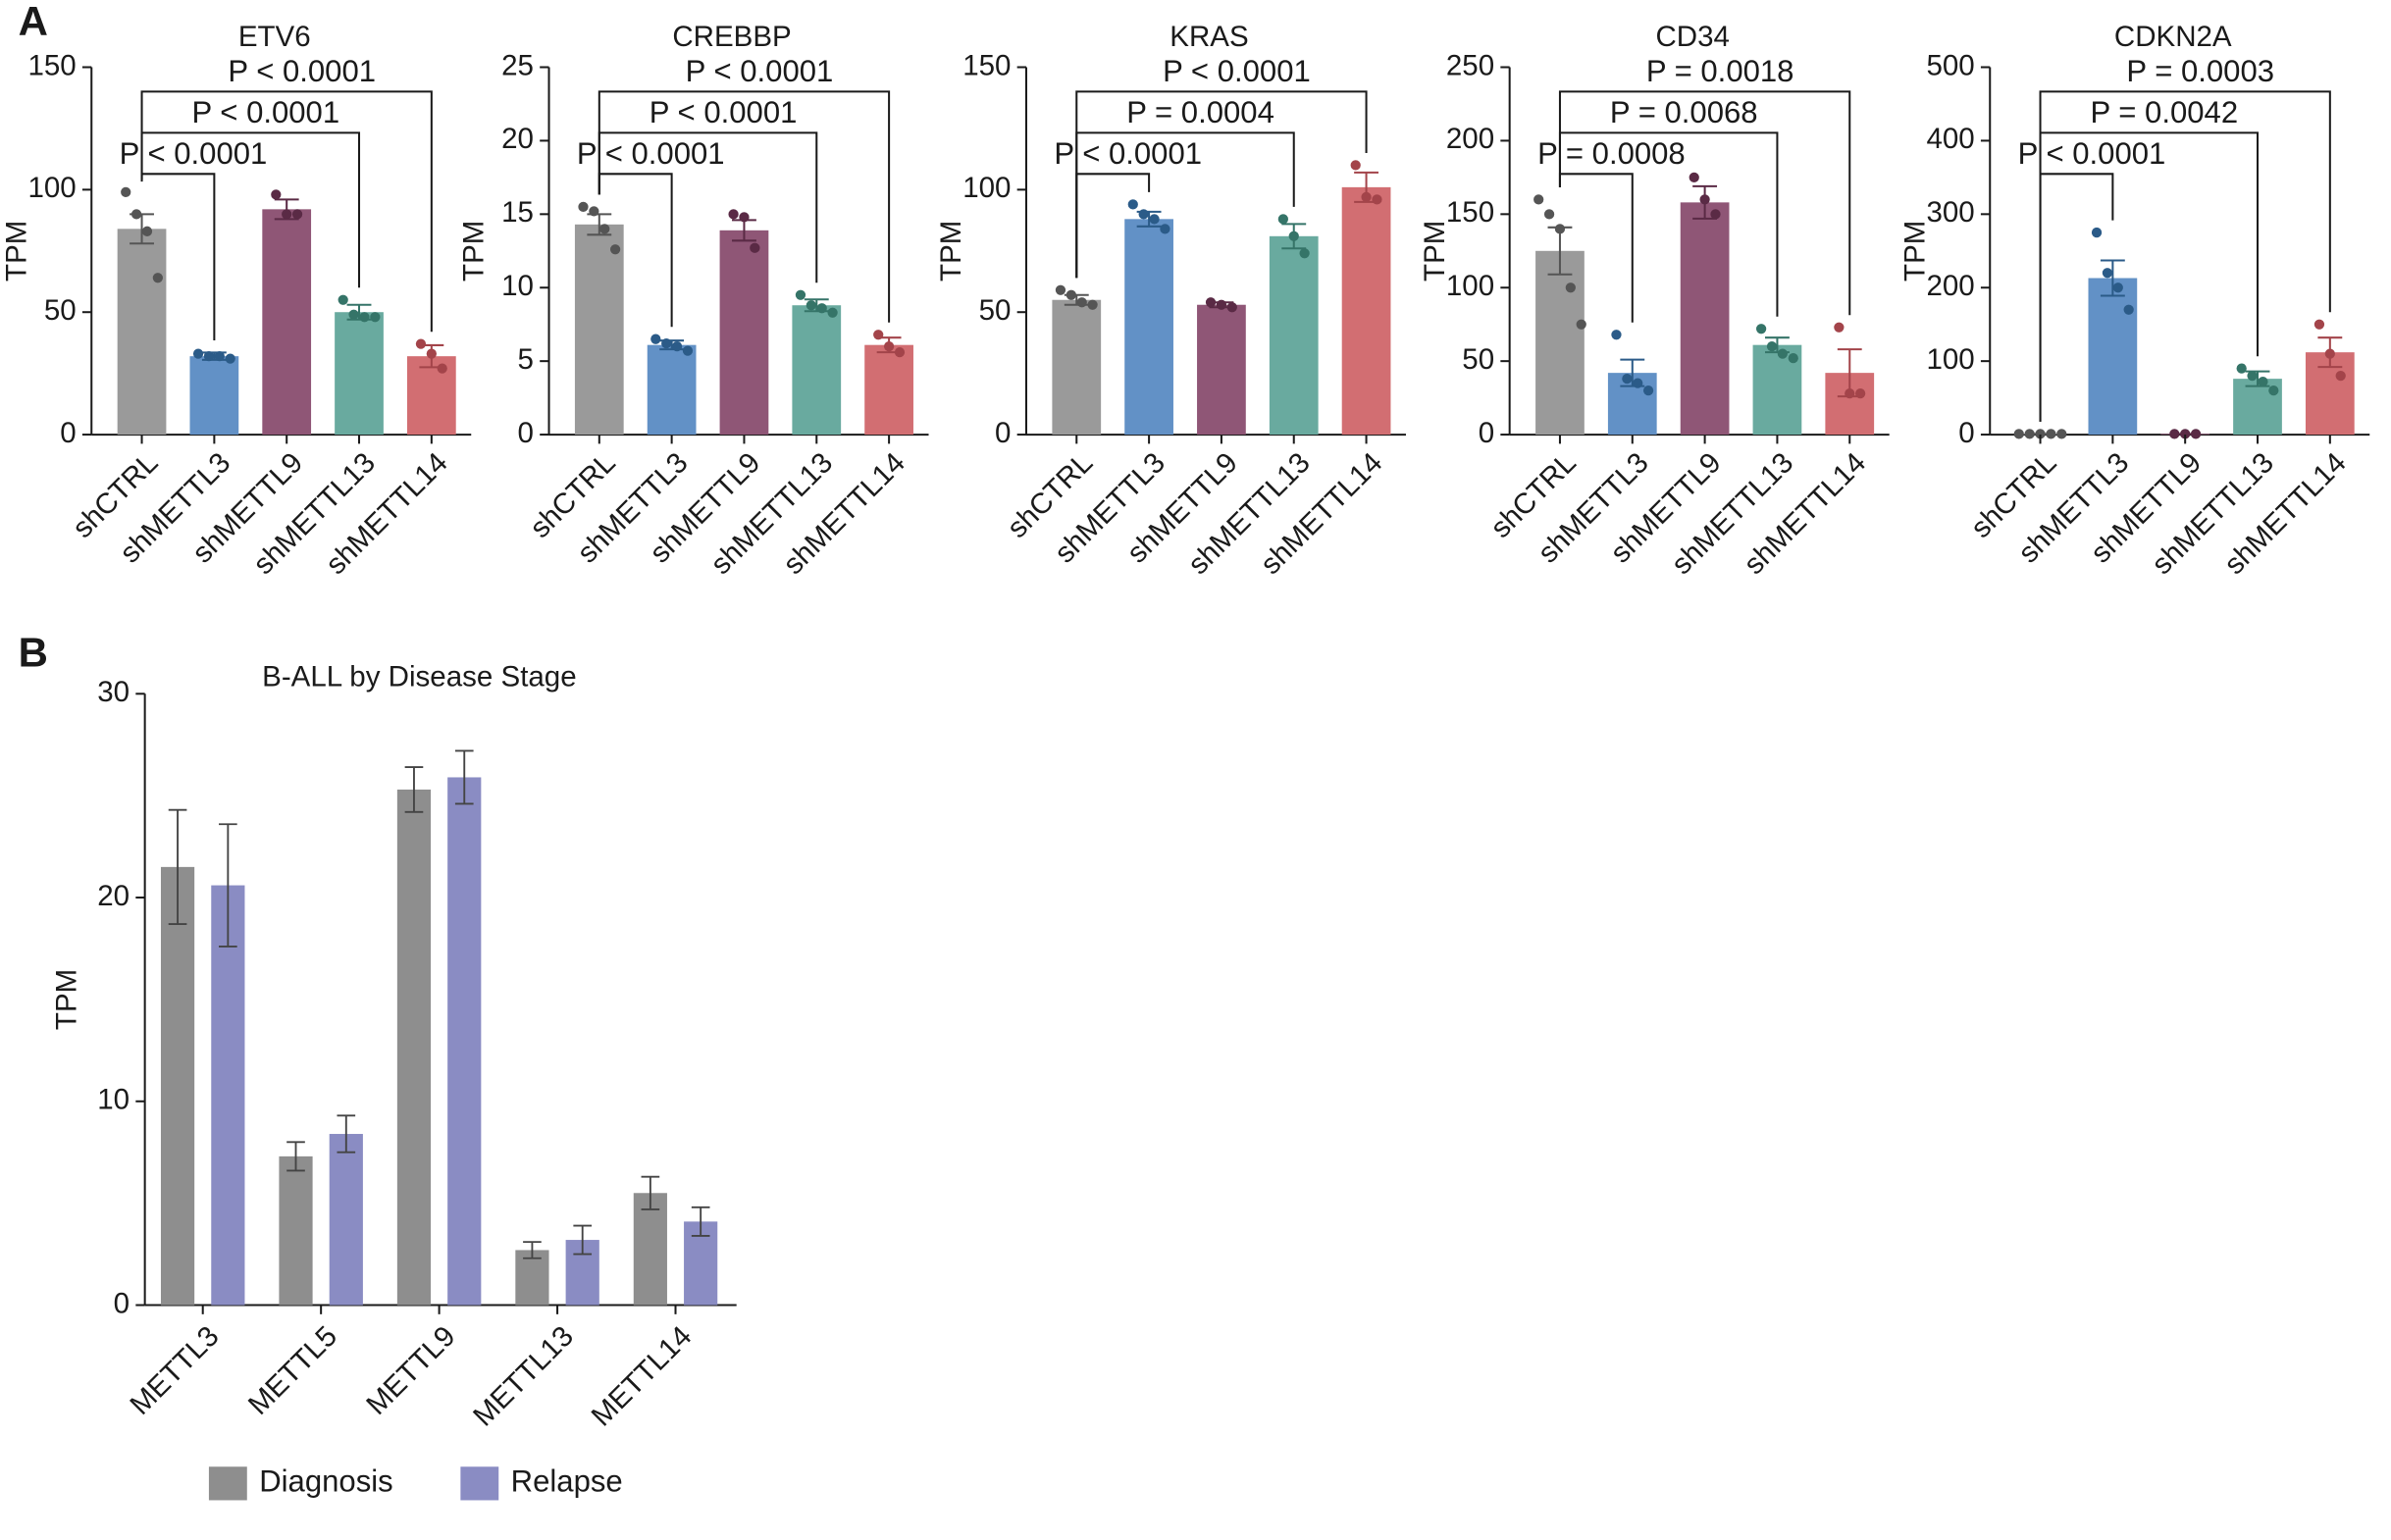 The width and height of the screenshot is (2391, 1540). Describe the element at coordinates (1692, 37) in the screenshot. I see `chart-title: CD34` at that location.